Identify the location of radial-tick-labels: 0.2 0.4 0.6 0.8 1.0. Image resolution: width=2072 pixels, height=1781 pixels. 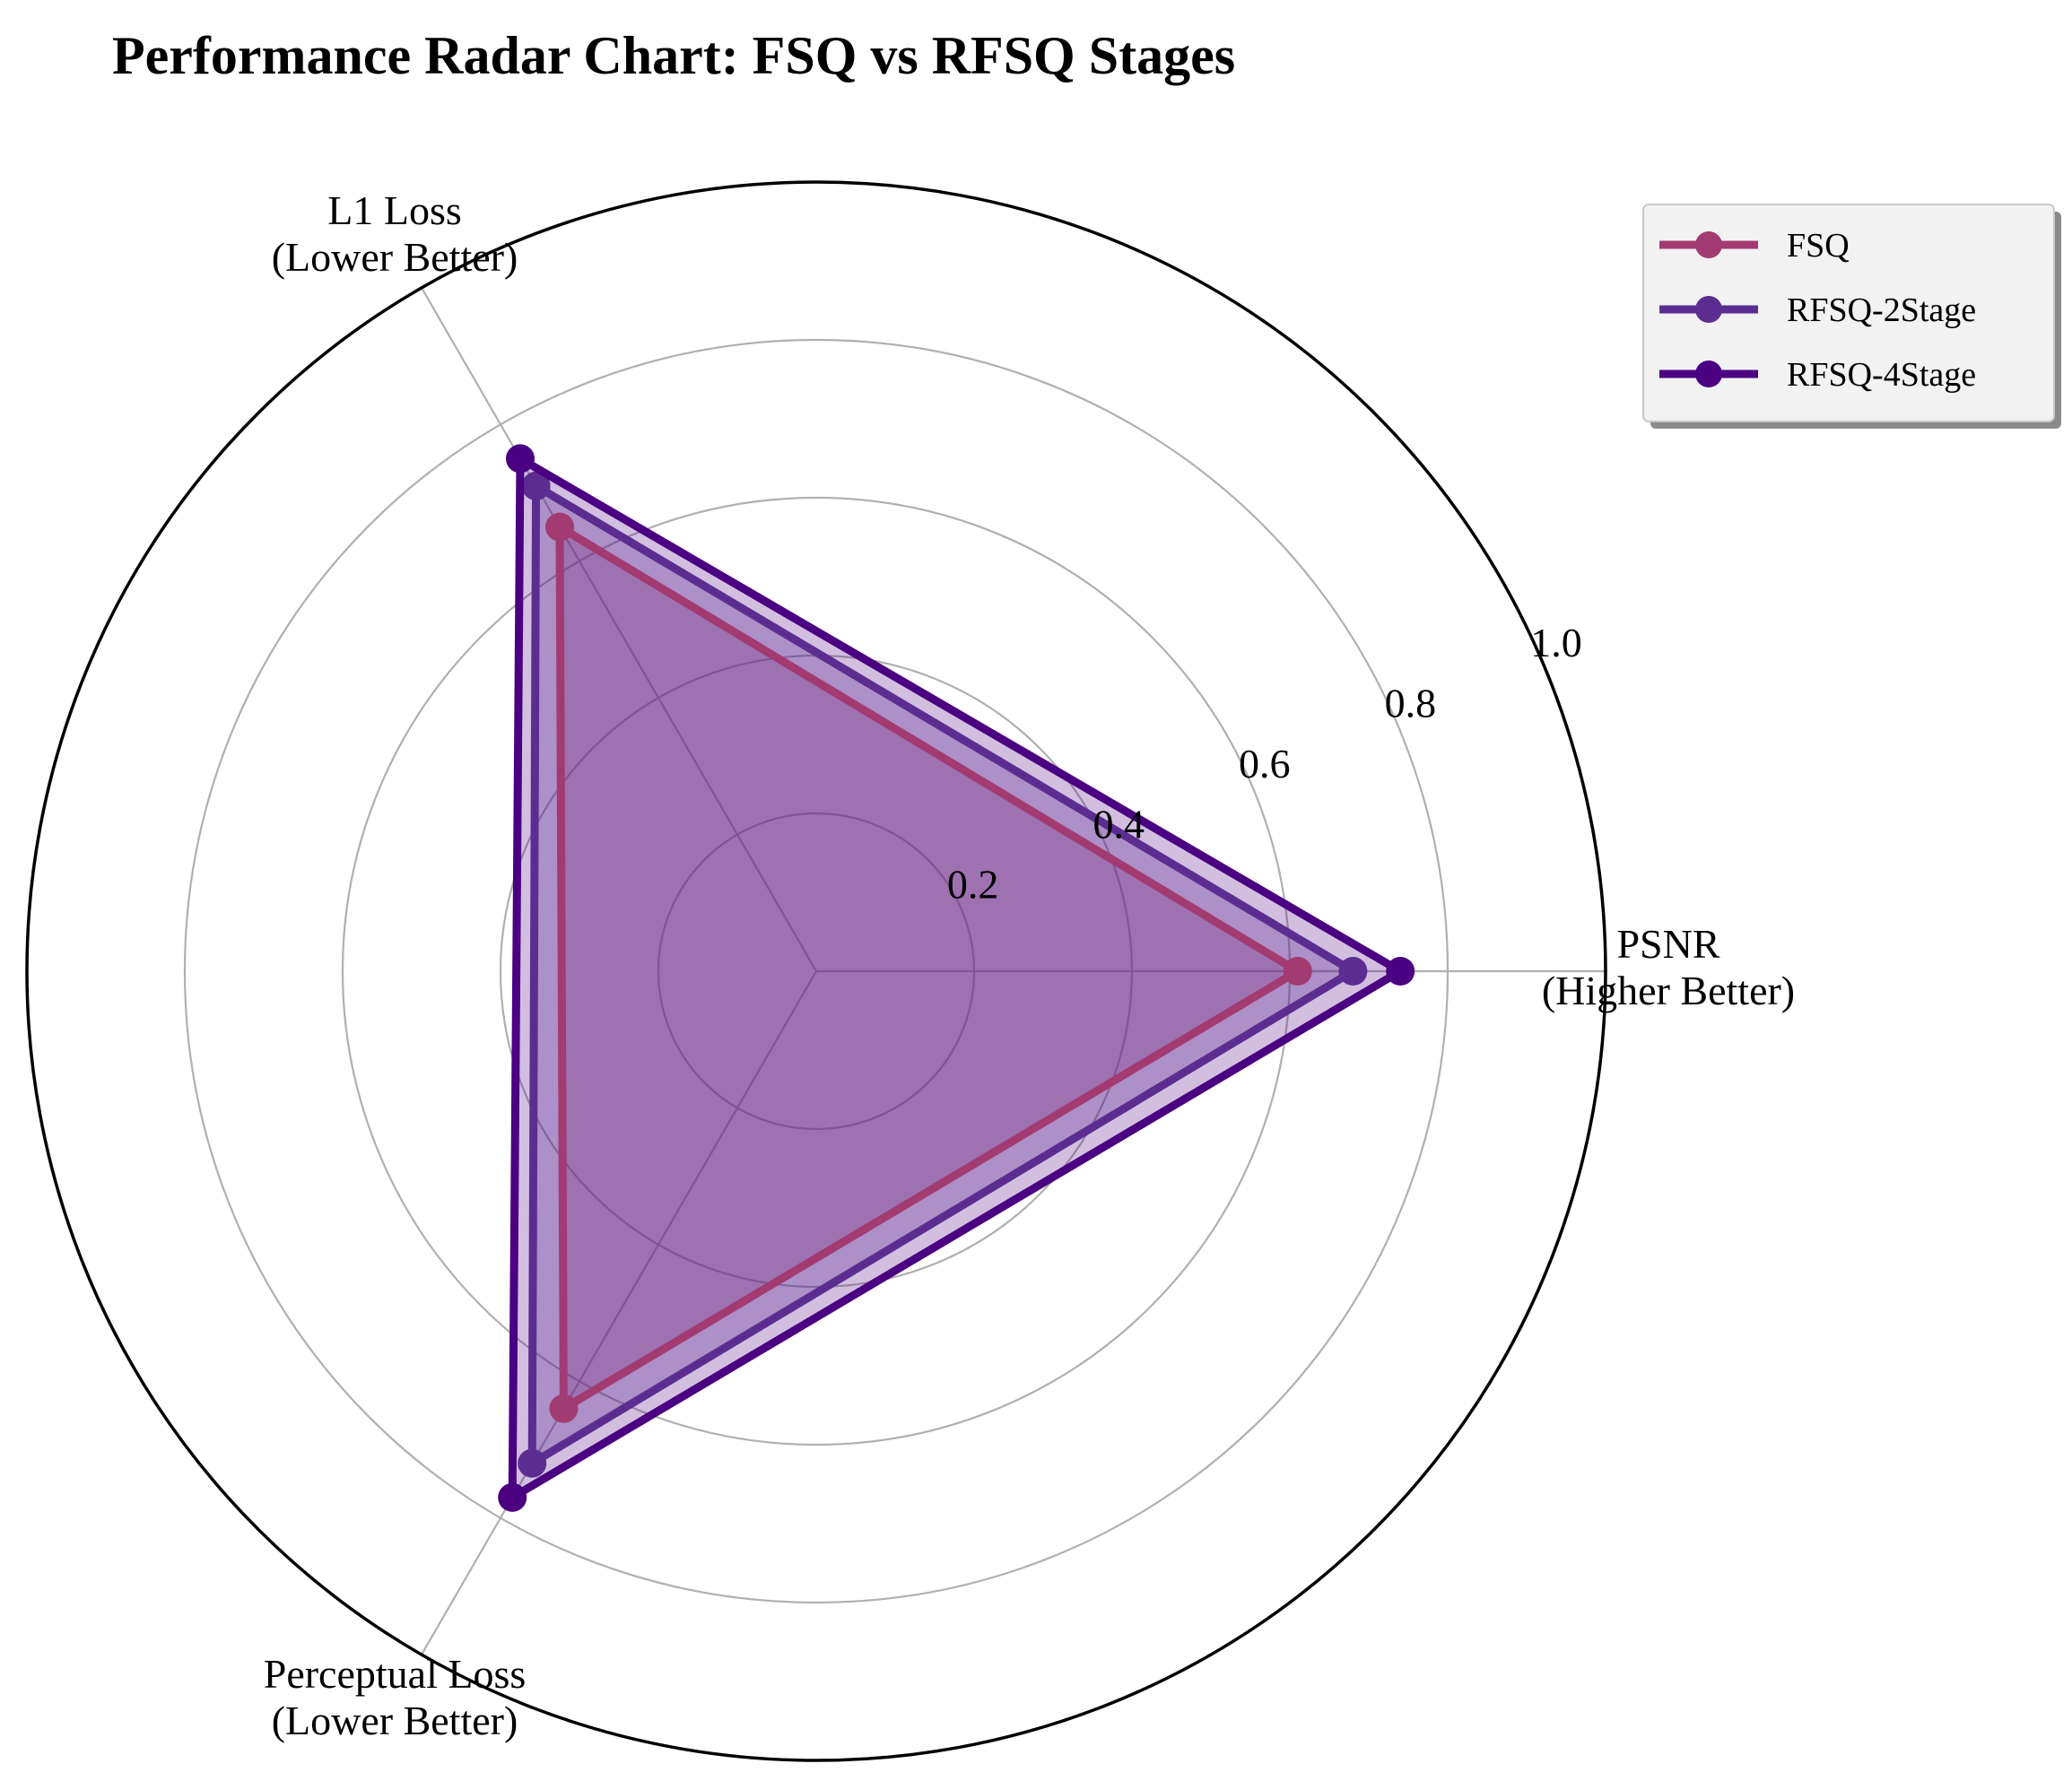
(1264, 763).